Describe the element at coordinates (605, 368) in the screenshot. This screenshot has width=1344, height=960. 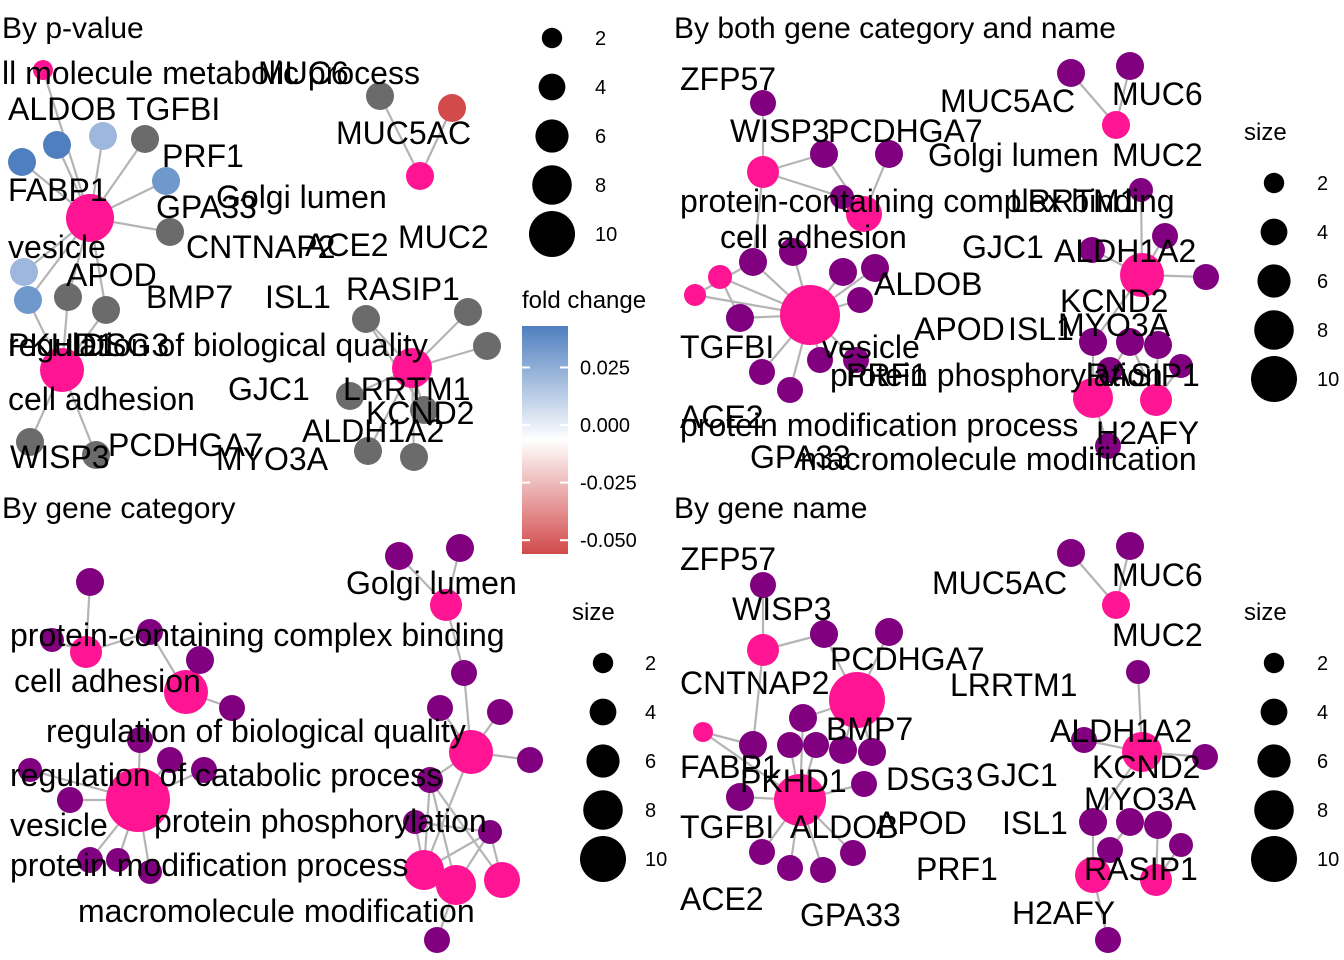
I see `colorbar-tick-label: 0.025` at that location.